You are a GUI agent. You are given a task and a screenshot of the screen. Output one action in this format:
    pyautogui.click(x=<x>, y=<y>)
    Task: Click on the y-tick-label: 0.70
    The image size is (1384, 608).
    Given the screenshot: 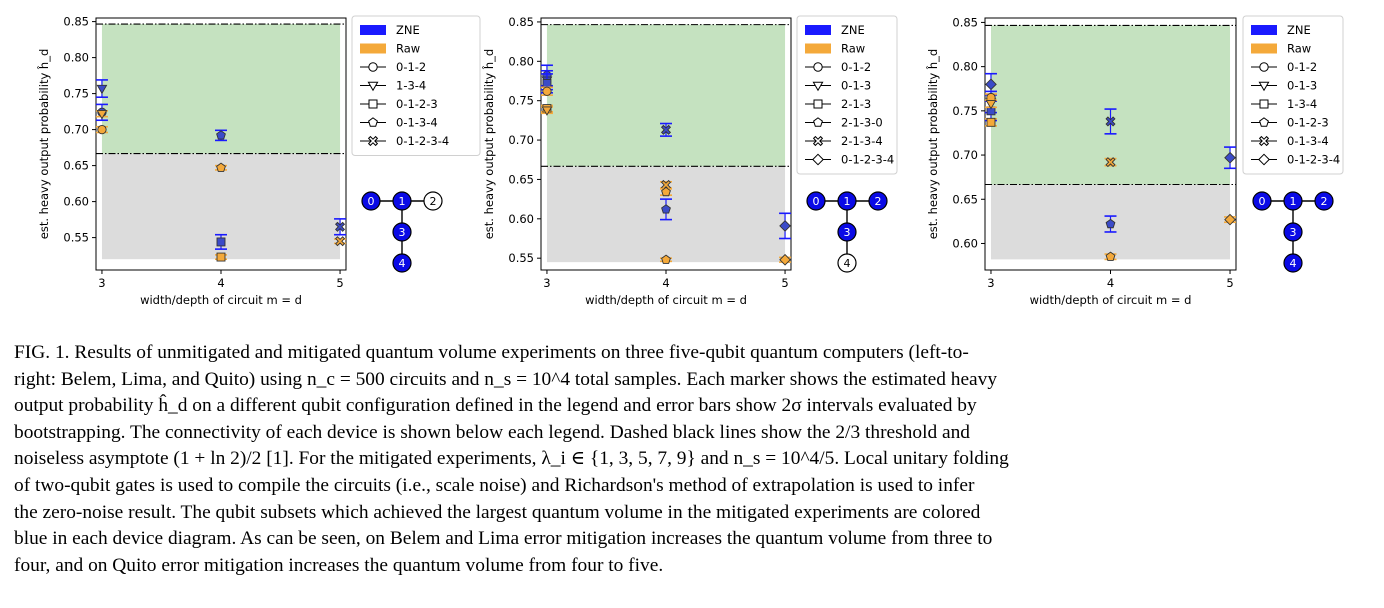 What is the action you would take?
    pyautogui.click(x=76, y=130)
    